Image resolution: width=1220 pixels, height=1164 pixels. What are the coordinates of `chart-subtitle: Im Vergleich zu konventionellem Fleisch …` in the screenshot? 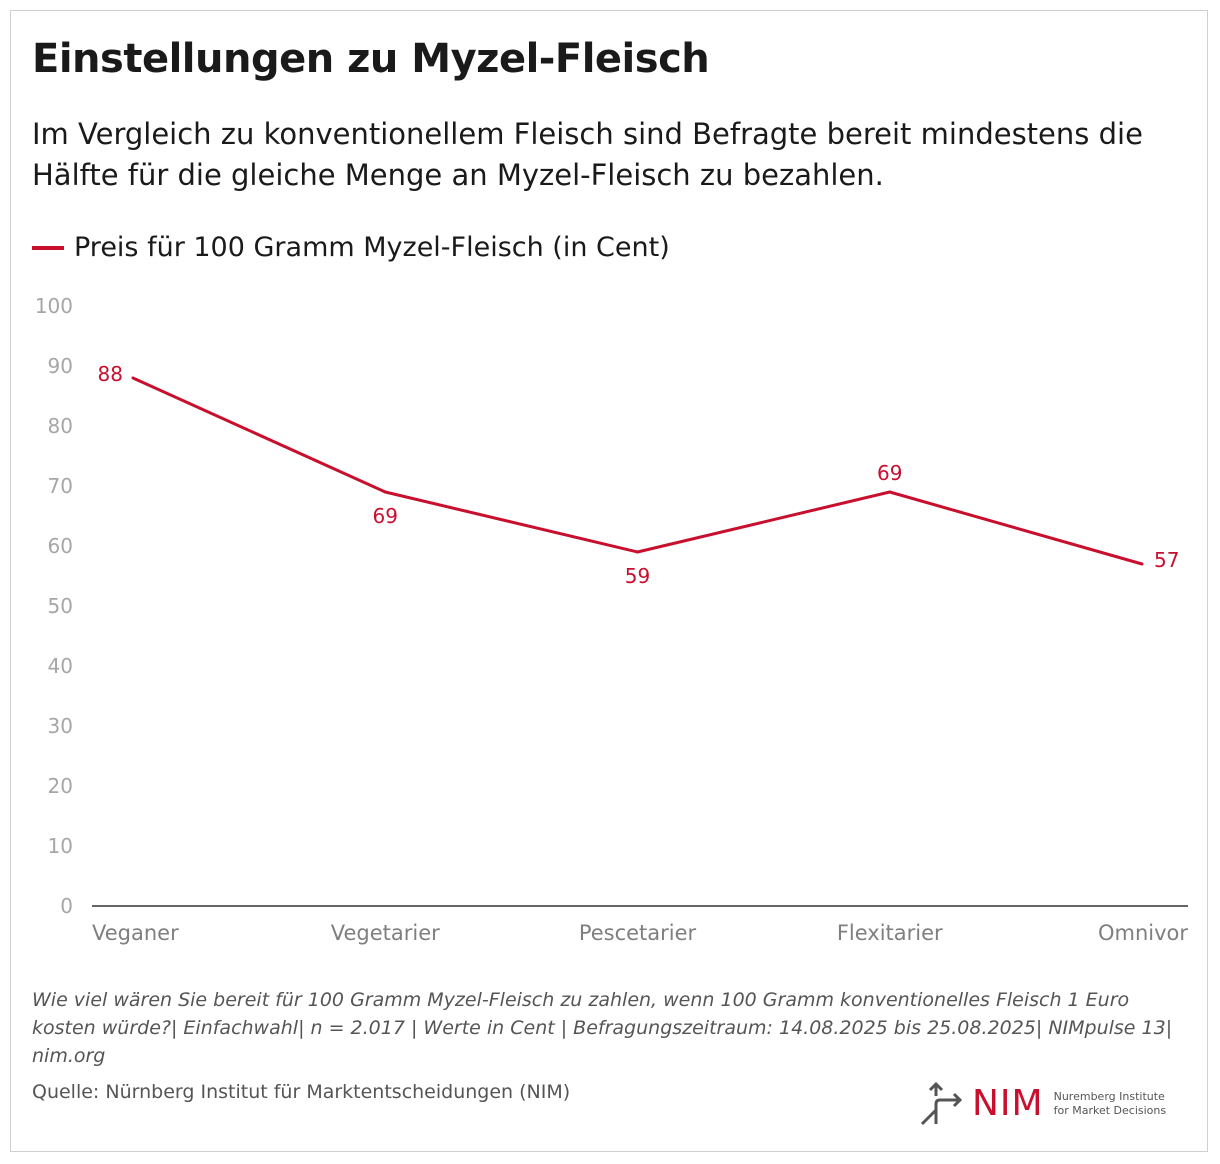 It's located at (587, 154).